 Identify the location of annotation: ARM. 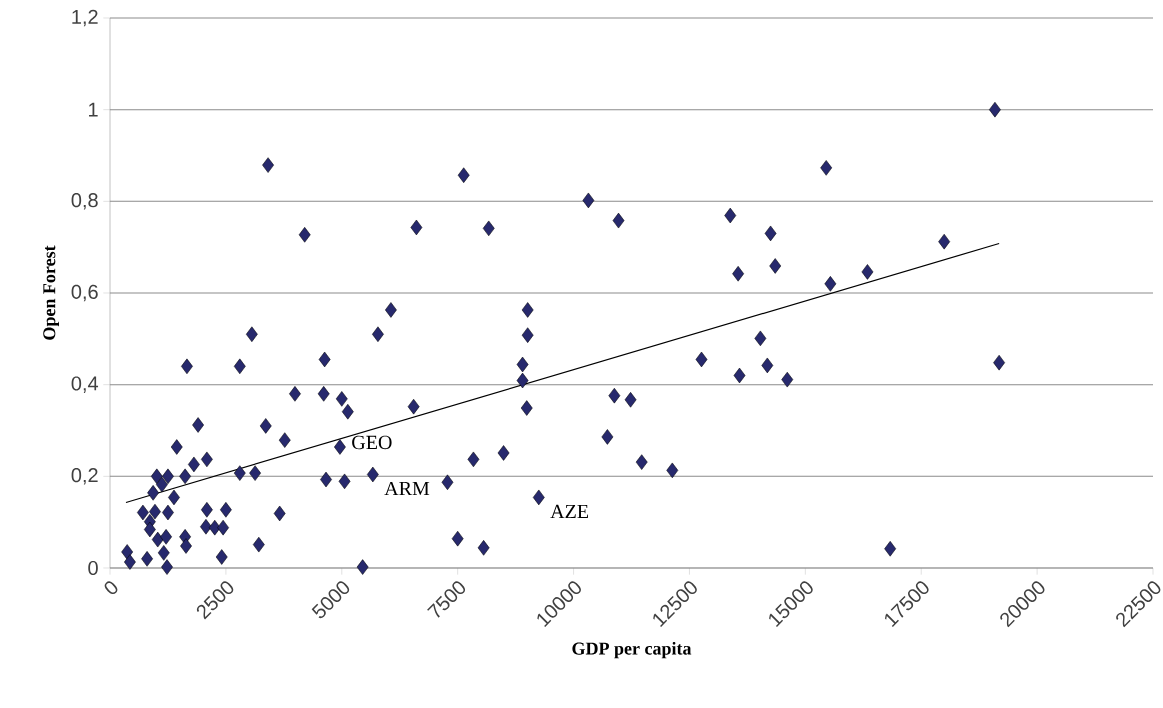
(407, 488).